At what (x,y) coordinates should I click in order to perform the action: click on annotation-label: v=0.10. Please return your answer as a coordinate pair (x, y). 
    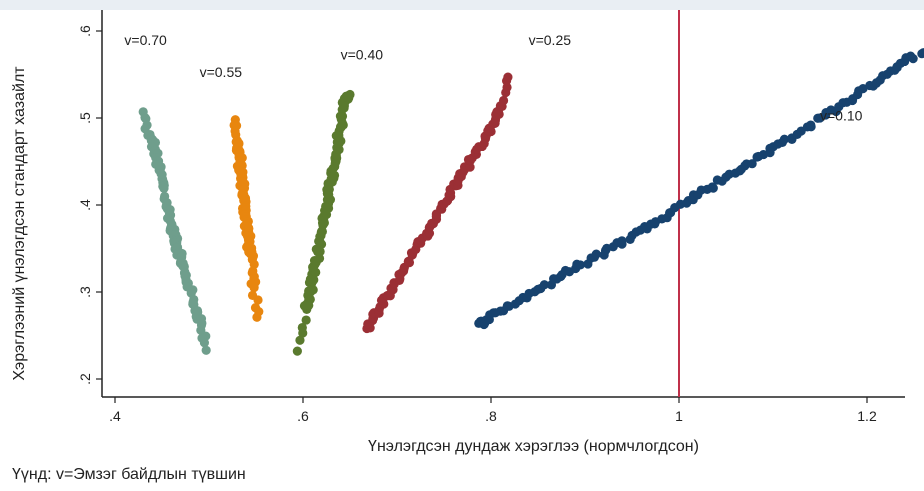
    Looking at the image, I should click on (841, 116).